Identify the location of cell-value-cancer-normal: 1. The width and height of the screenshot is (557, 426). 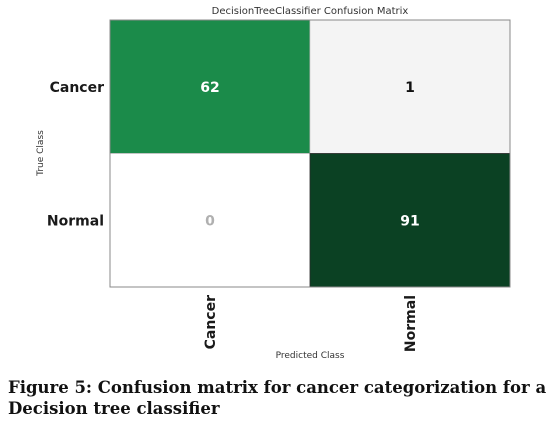
(410, 88).